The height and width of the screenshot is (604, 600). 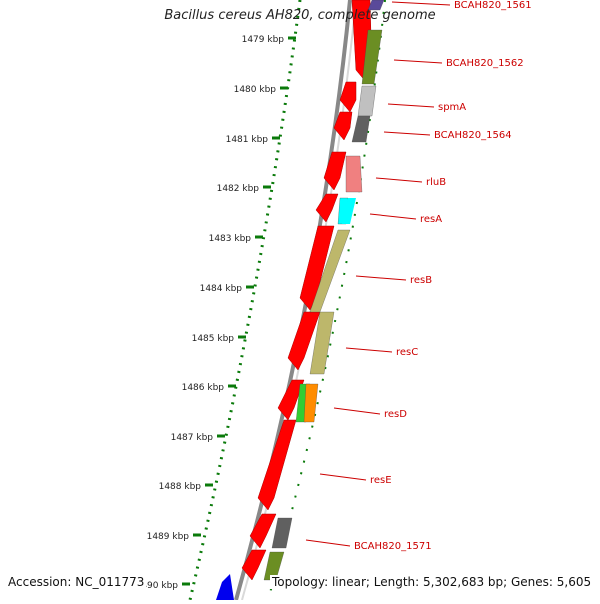 What do you see at coordinates (407, 352) in the screenshot?
I see `gene-label: resC` at bounding box center [407, 352].